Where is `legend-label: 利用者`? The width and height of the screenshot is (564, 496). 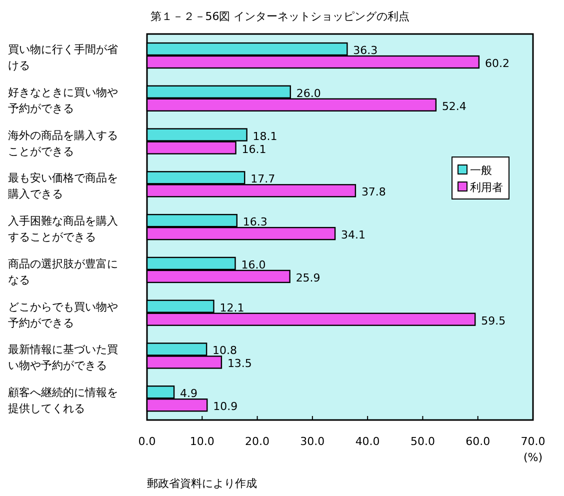 legend-label: 利用者 is located at coordinates (486, 187).